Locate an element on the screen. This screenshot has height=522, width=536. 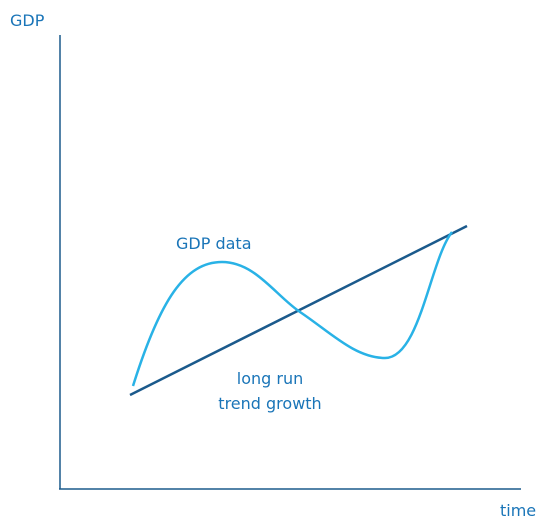
curve-label: GDP data is located at coordinates (214, 243).